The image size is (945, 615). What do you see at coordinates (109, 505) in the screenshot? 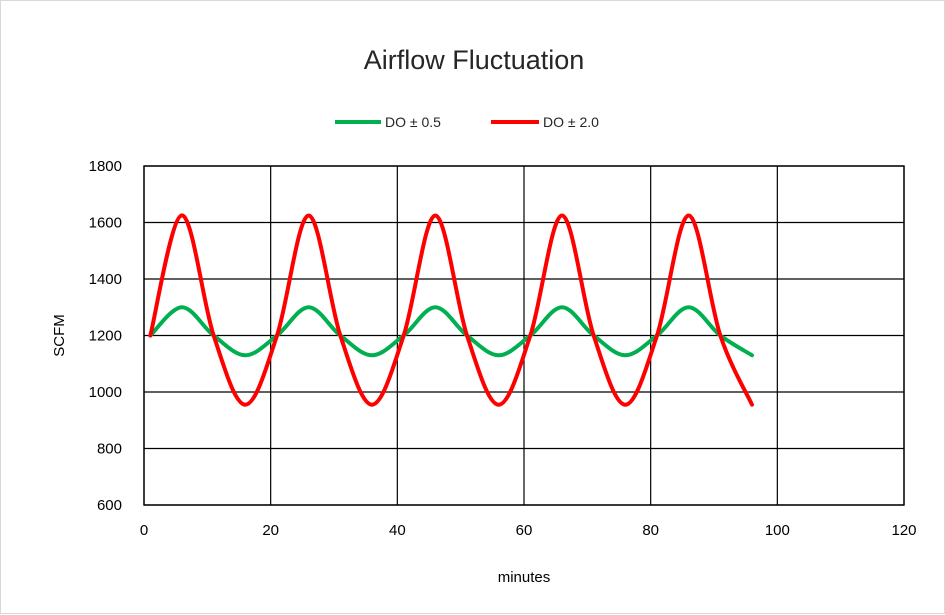
I see `y-tick-label: 600` at bounding box center [109, 505].